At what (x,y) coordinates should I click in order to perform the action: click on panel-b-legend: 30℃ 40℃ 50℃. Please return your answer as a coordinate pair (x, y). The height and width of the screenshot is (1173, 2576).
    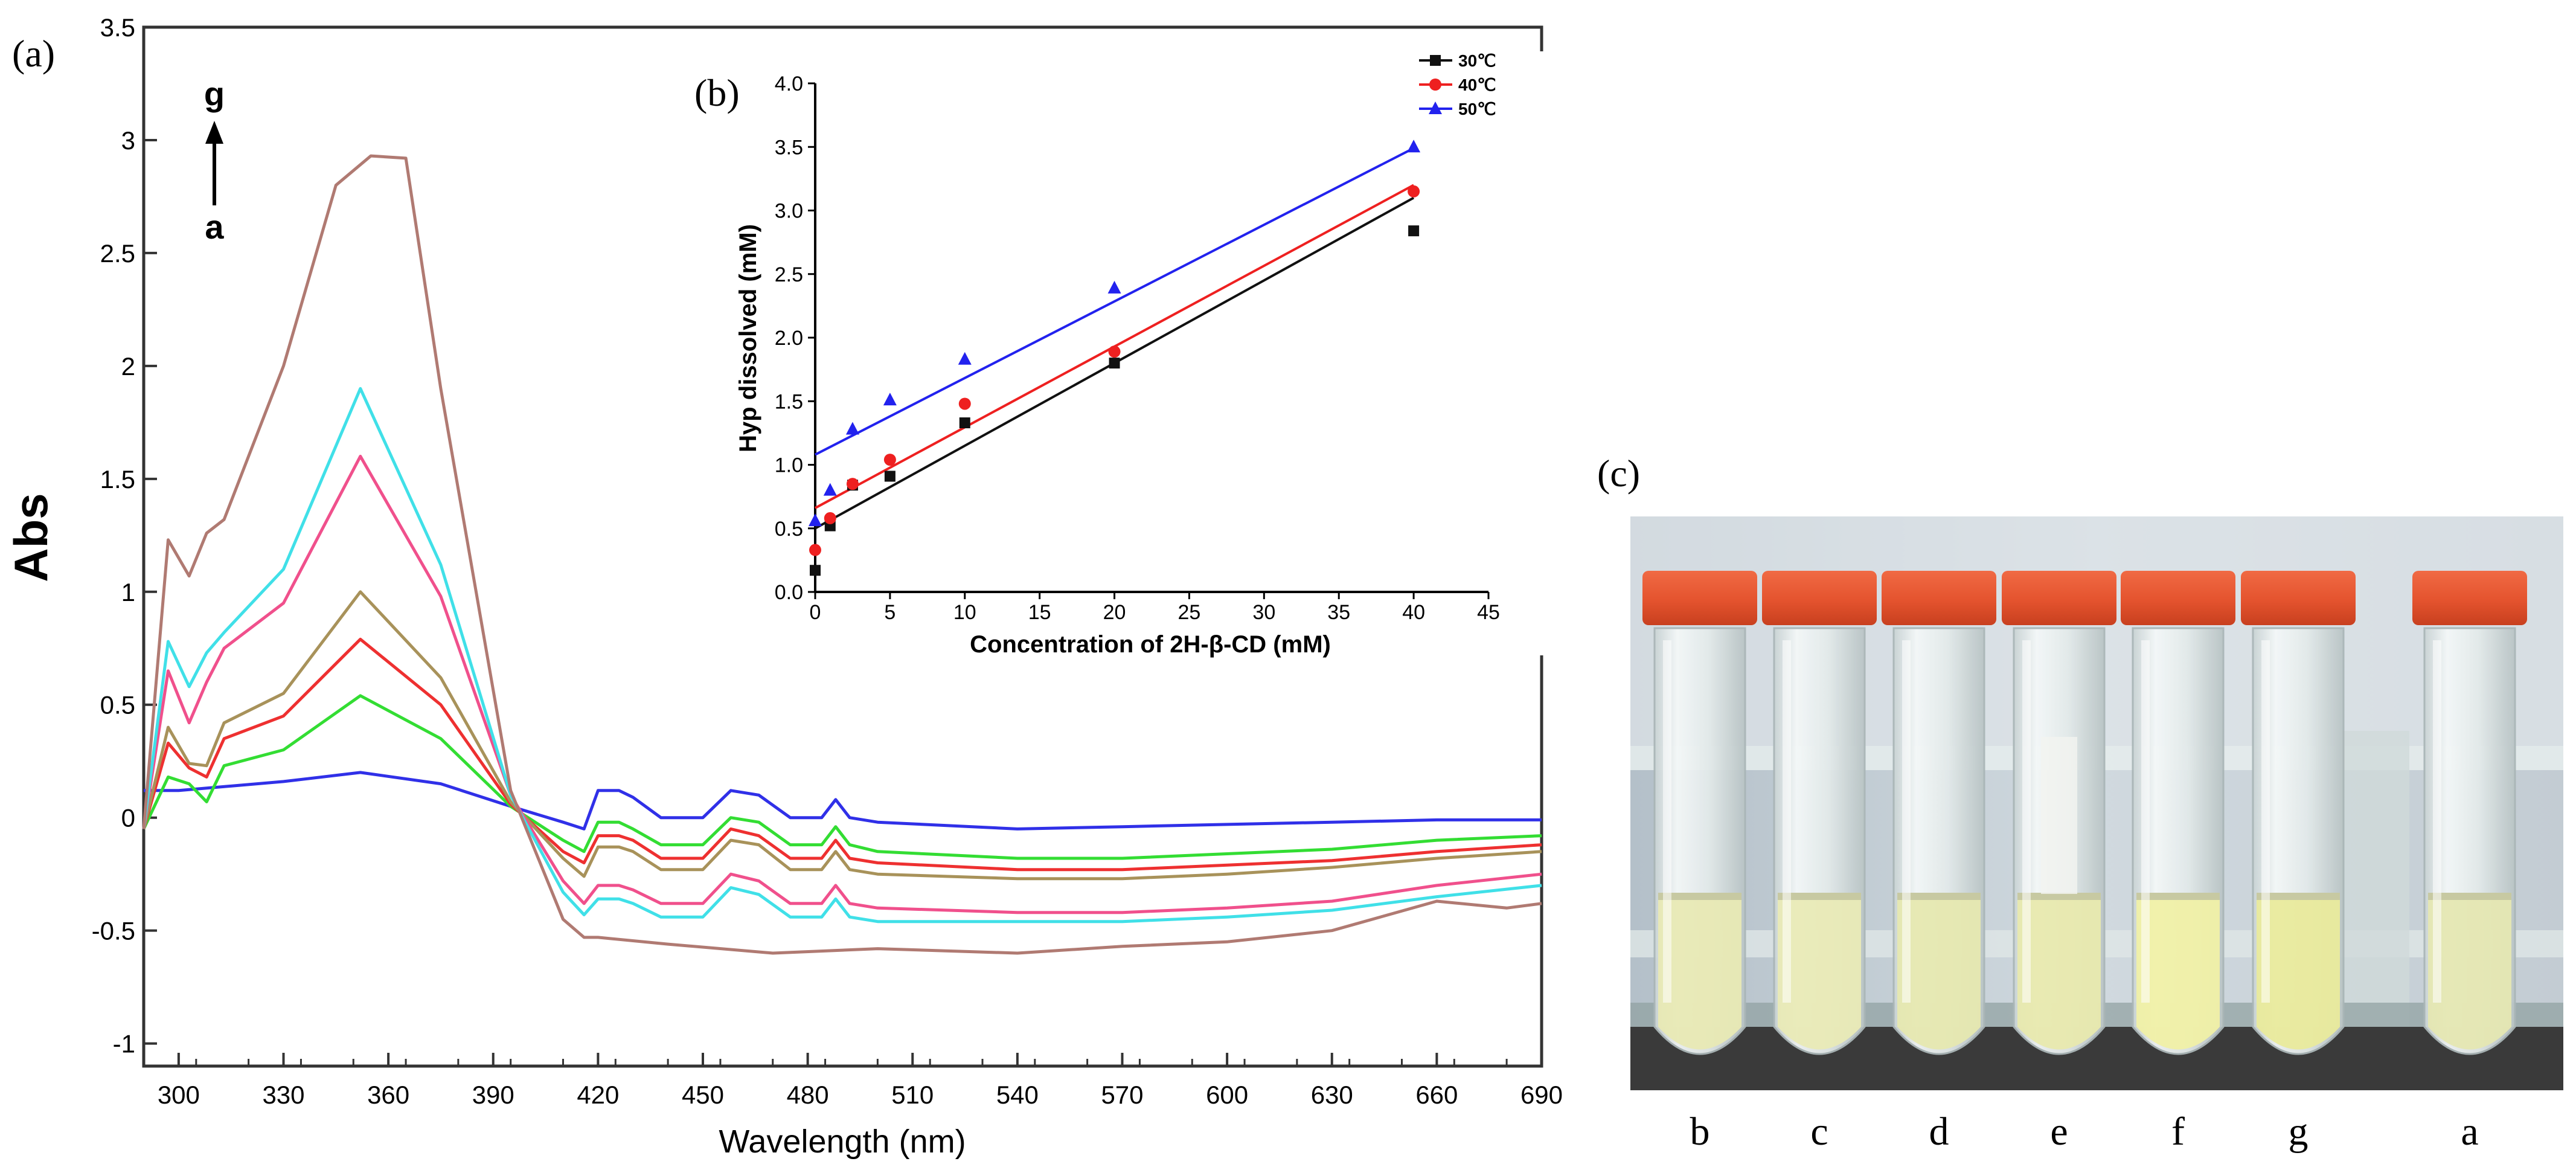
    Looking at the image, I should click on (1457, 84).